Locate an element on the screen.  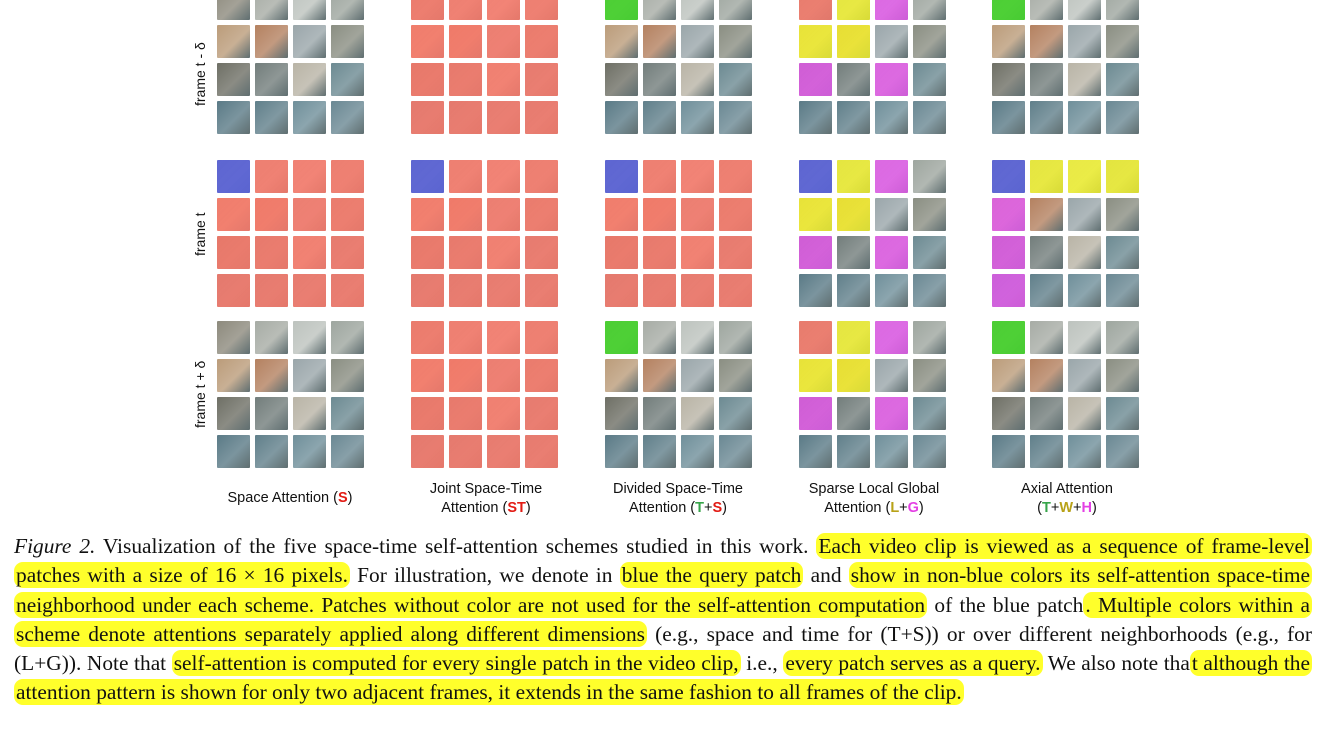
column-caption-divided-space-time: Divided Space-Time Attention (T+S) is located at coordinates (678, 499).